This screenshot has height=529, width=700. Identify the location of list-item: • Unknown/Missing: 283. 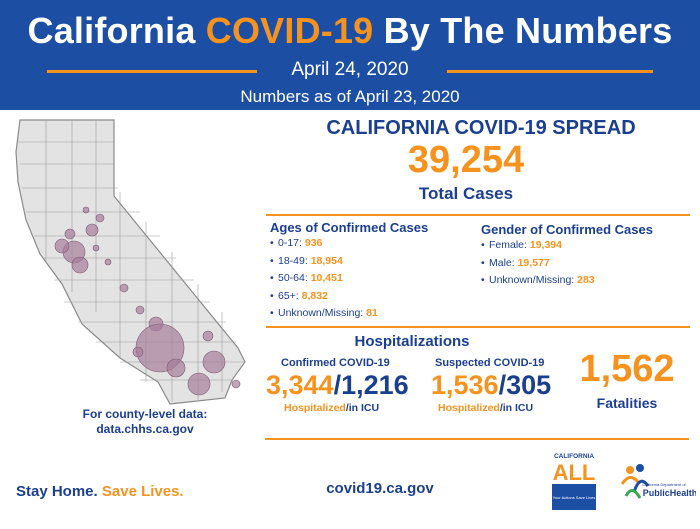
(538, 280).